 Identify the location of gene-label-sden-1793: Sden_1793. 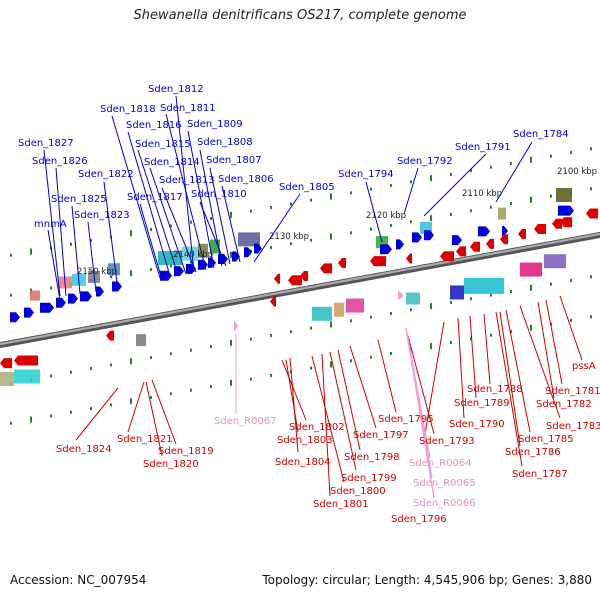
(447, 441).